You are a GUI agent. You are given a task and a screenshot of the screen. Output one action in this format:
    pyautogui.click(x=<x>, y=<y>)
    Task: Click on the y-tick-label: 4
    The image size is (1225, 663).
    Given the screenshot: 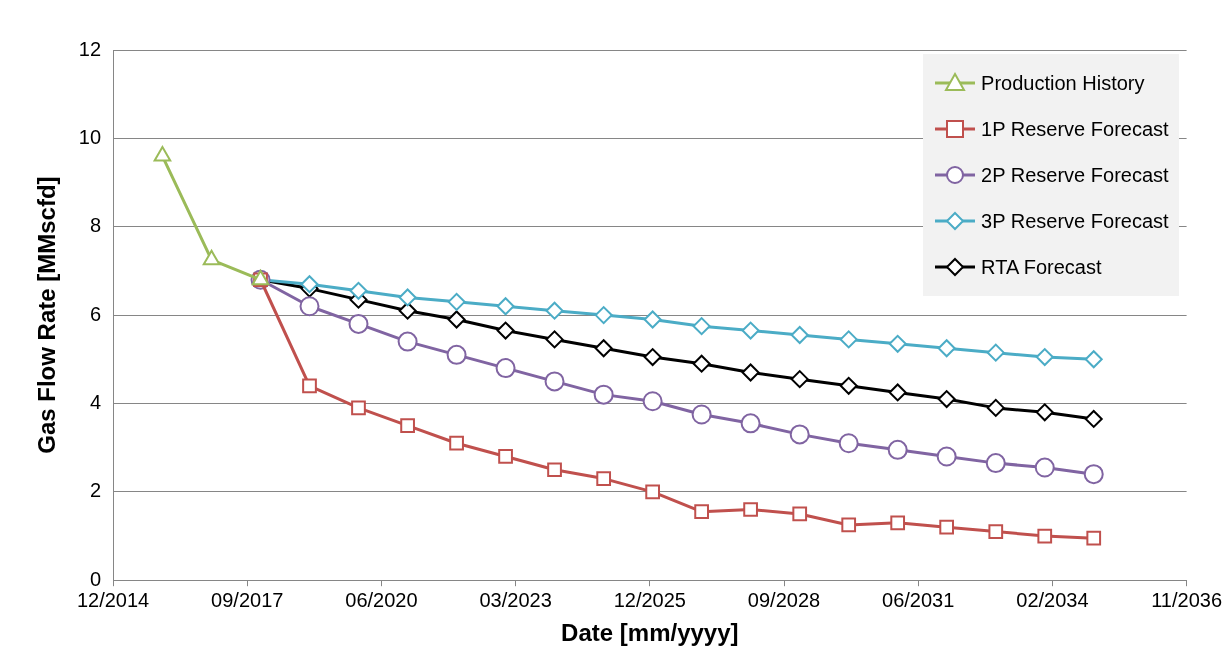 What is the action you would take?
    pyautogui.click(x=95, y=401)
    